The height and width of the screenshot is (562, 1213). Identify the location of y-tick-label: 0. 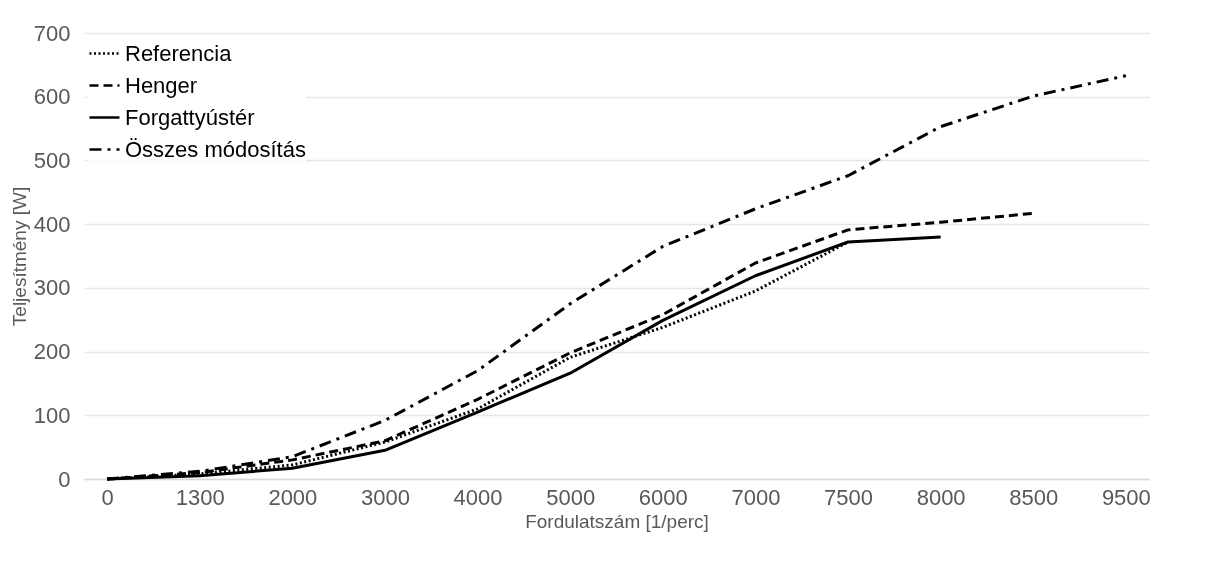
(64, 479).